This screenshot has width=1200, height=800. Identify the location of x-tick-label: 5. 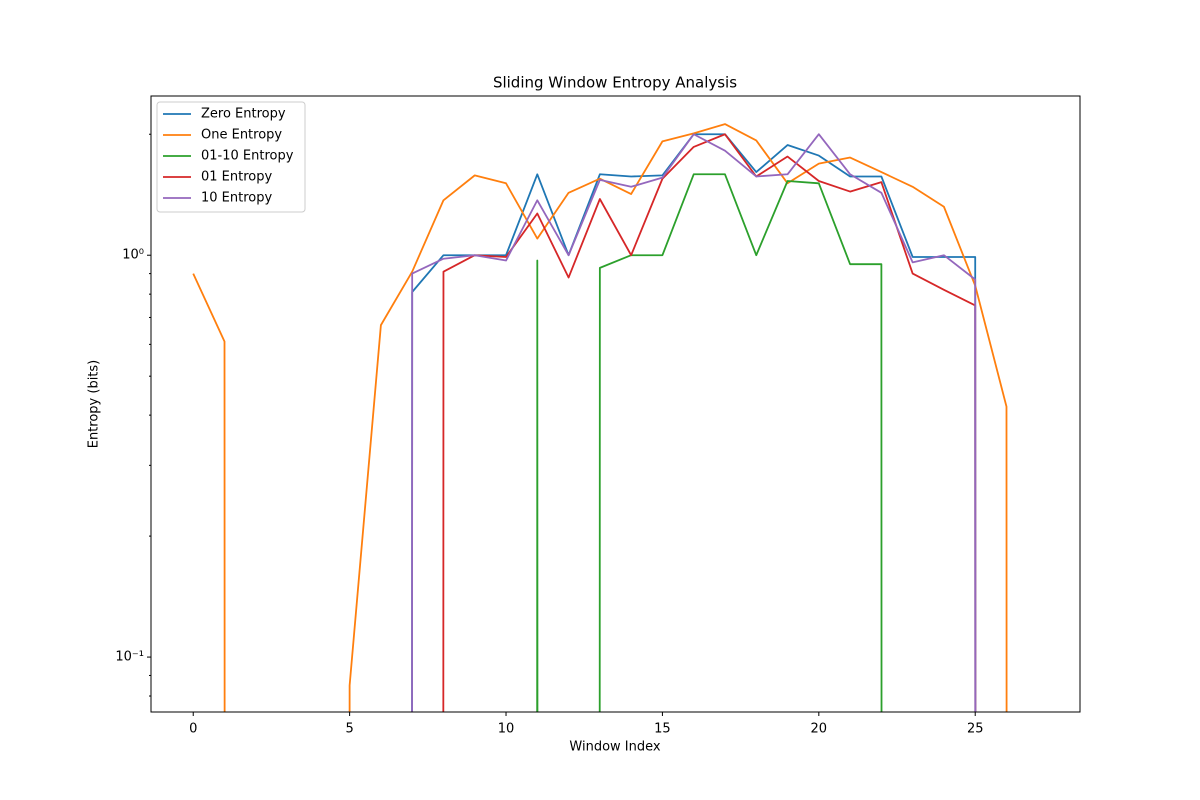
(349, 729).